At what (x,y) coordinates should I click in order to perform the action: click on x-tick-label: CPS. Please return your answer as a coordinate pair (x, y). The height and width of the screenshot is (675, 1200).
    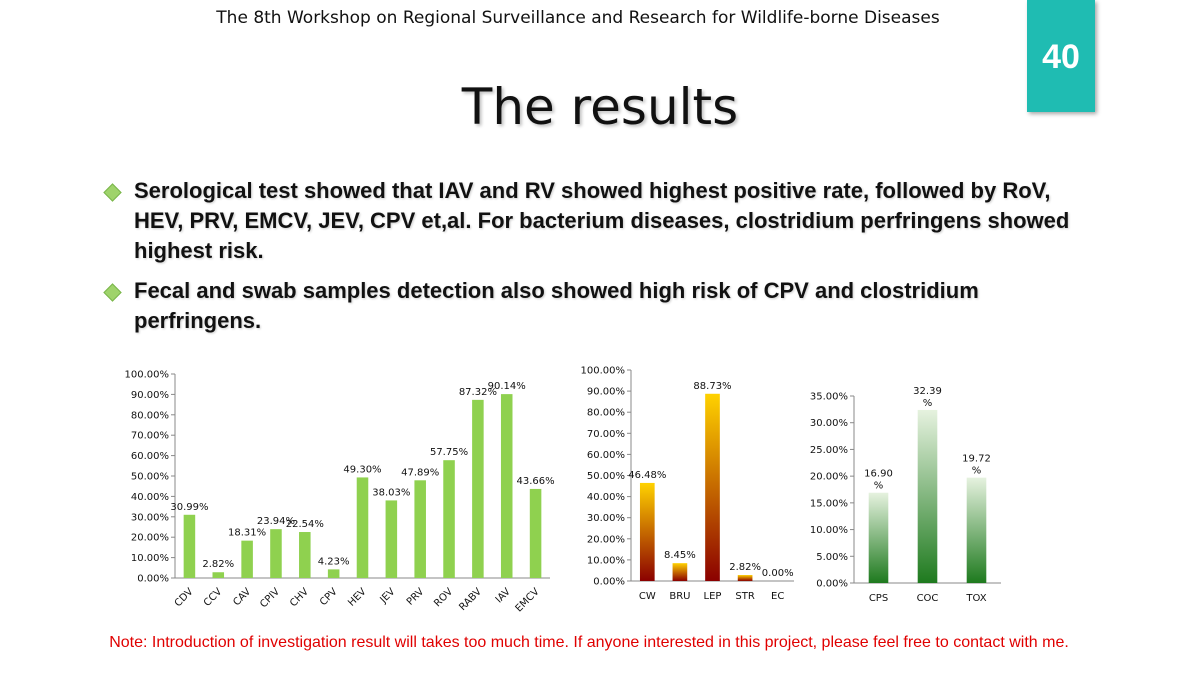
    Looking at the image, I should click on (878, 598).